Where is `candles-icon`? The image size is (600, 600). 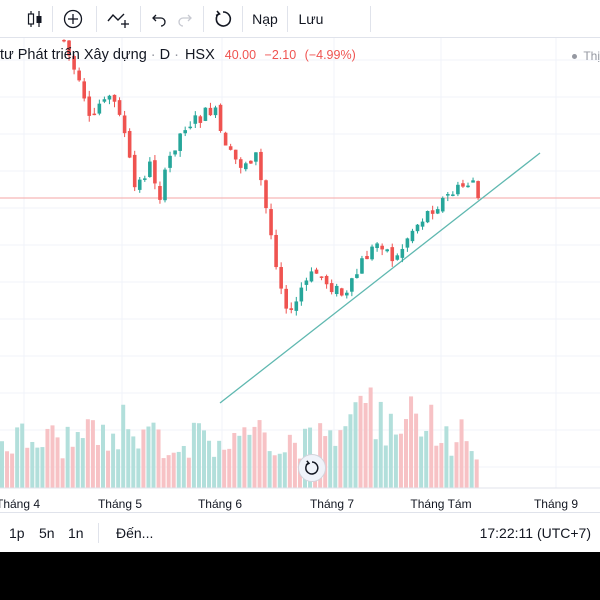
candles-icon is located at coordinates (35, 19).